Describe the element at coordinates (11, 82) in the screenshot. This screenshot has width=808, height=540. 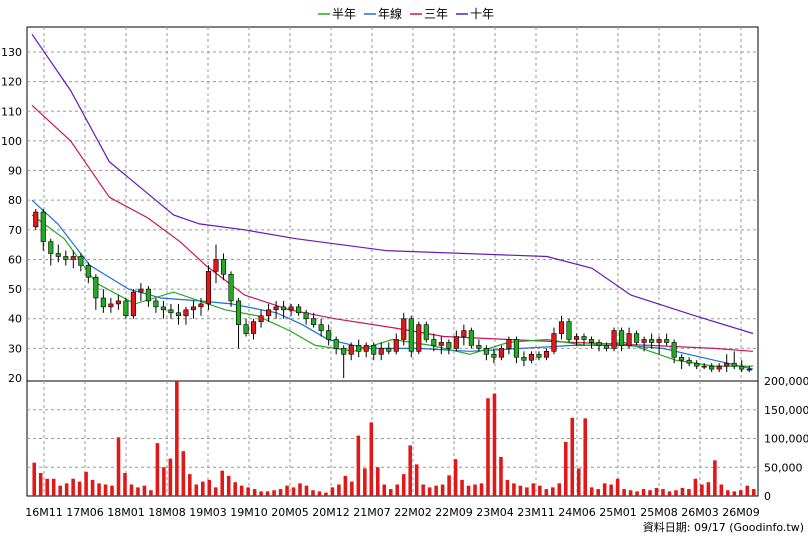
I see `price-tick-label: 120` at that location.